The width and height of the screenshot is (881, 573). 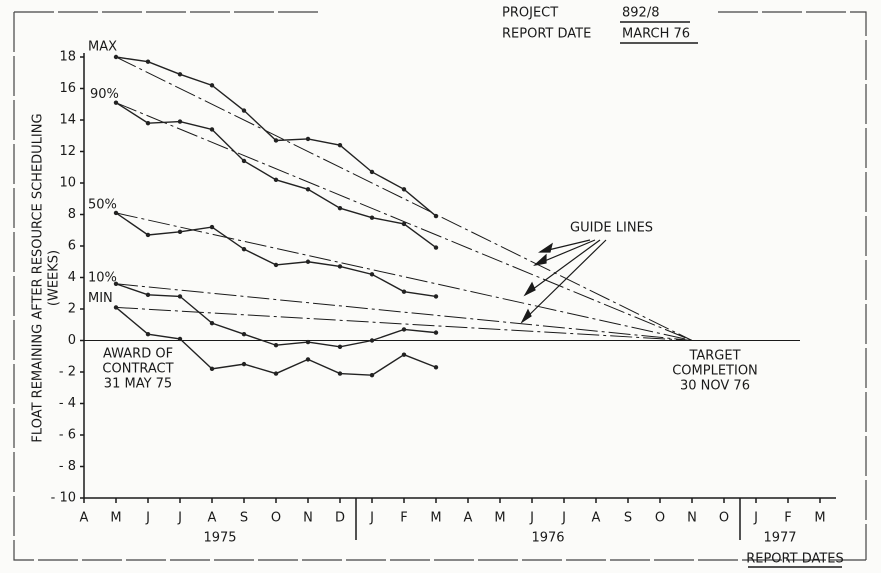 I want to click on x-tick-label: S, so click(x=628, y=518).